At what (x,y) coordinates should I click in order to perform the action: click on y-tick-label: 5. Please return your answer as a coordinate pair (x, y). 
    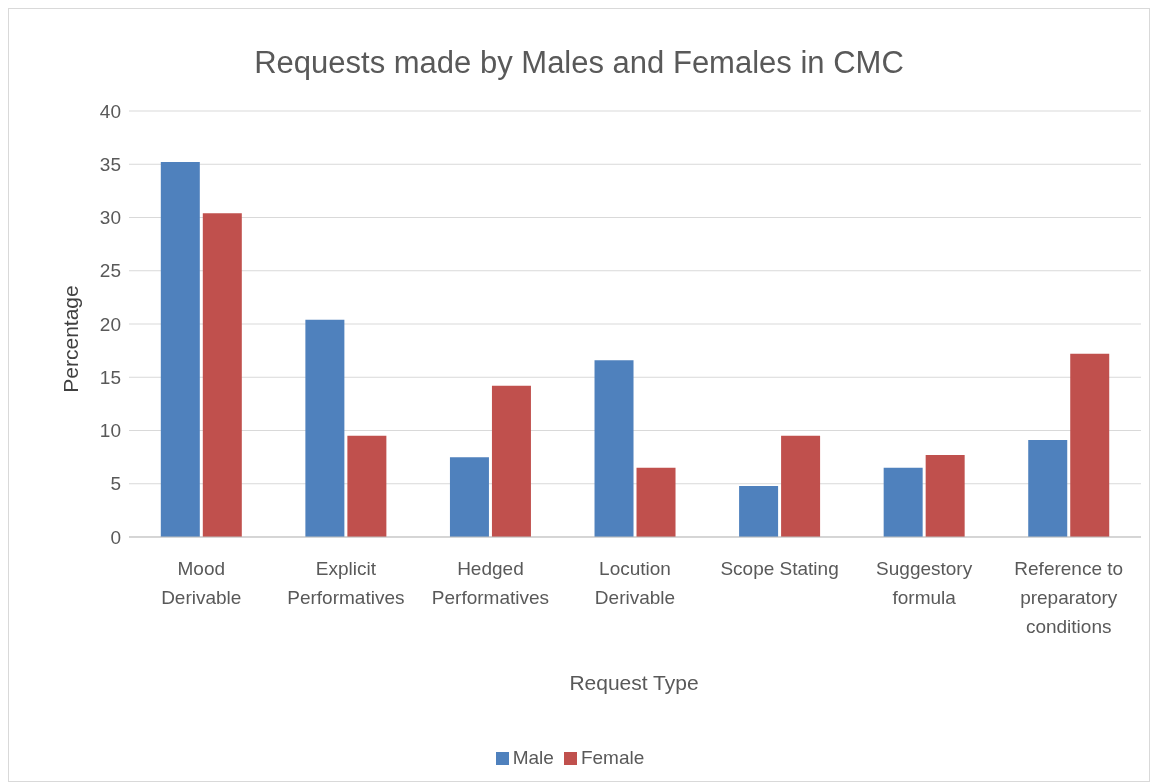
    Looking at the image, I should click on (115, 484).